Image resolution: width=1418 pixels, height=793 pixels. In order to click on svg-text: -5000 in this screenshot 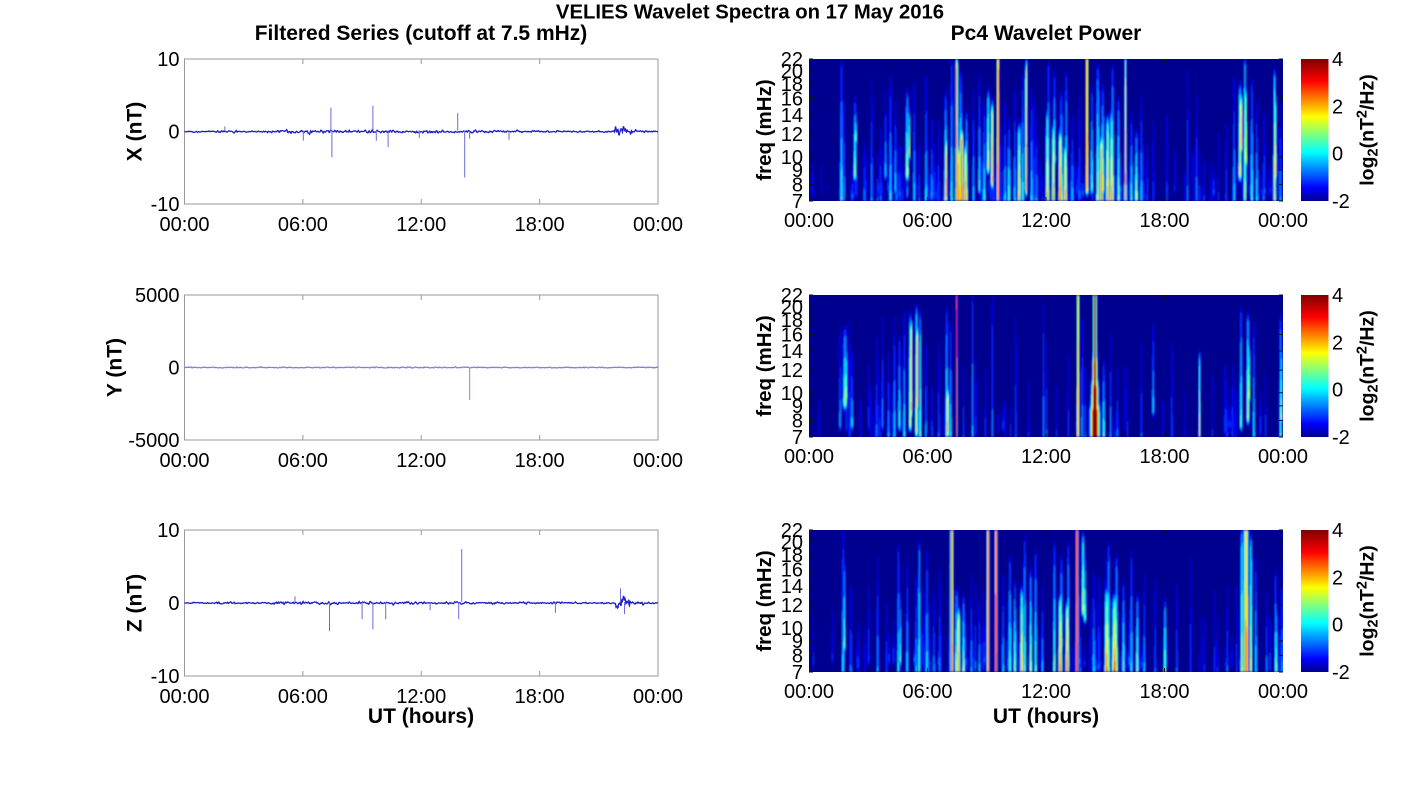, I will do `click(153, 441)`.